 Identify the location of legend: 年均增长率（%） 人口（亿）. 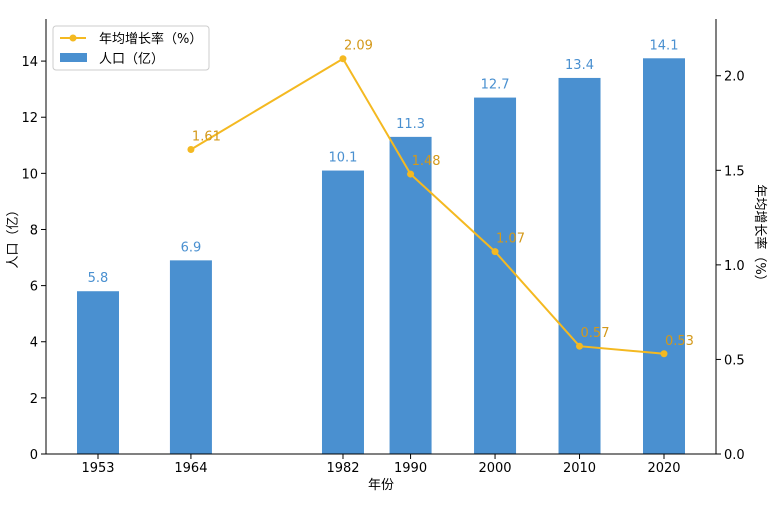
(131, 48).